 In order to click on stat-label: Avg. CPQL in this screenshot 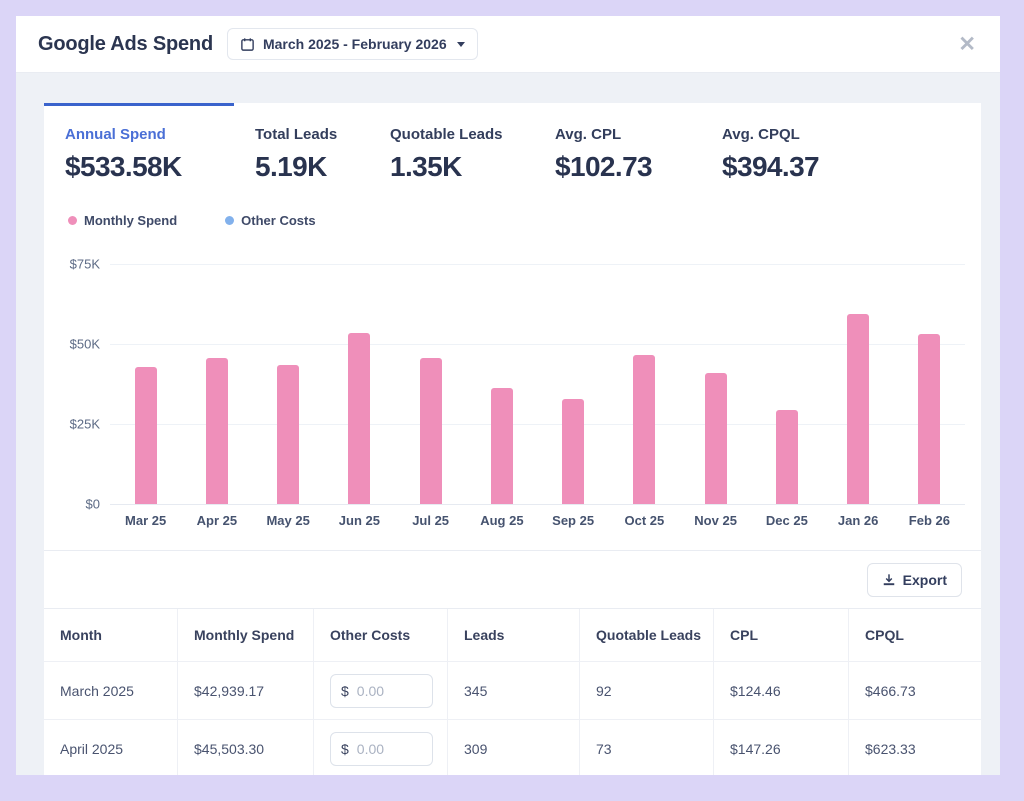, I will do `click(761, 134)`.